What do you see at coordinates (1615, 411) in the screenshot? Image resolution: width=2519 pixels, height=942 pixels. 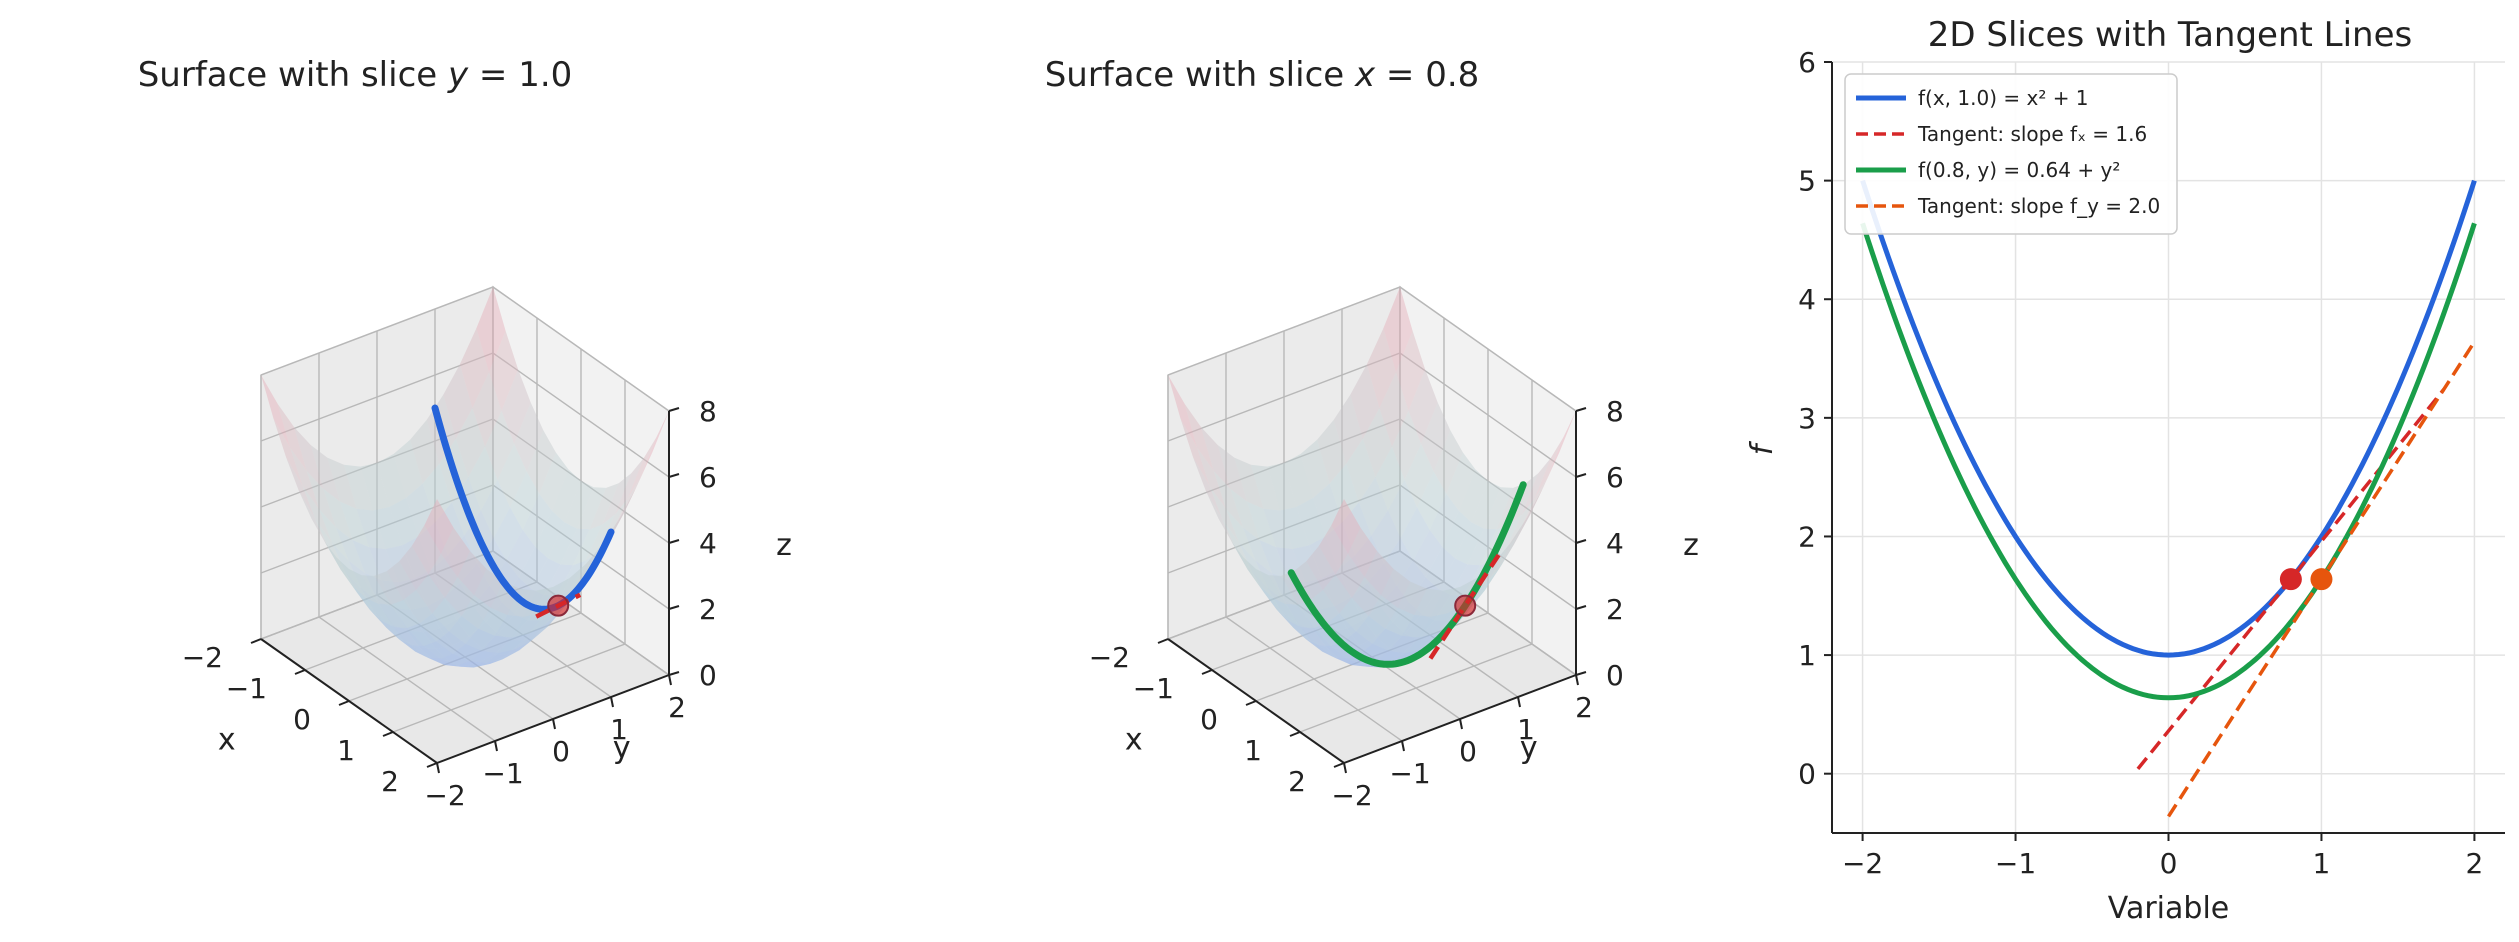 I see `z-tick-label: 8` at bounding box center [1615, 411].